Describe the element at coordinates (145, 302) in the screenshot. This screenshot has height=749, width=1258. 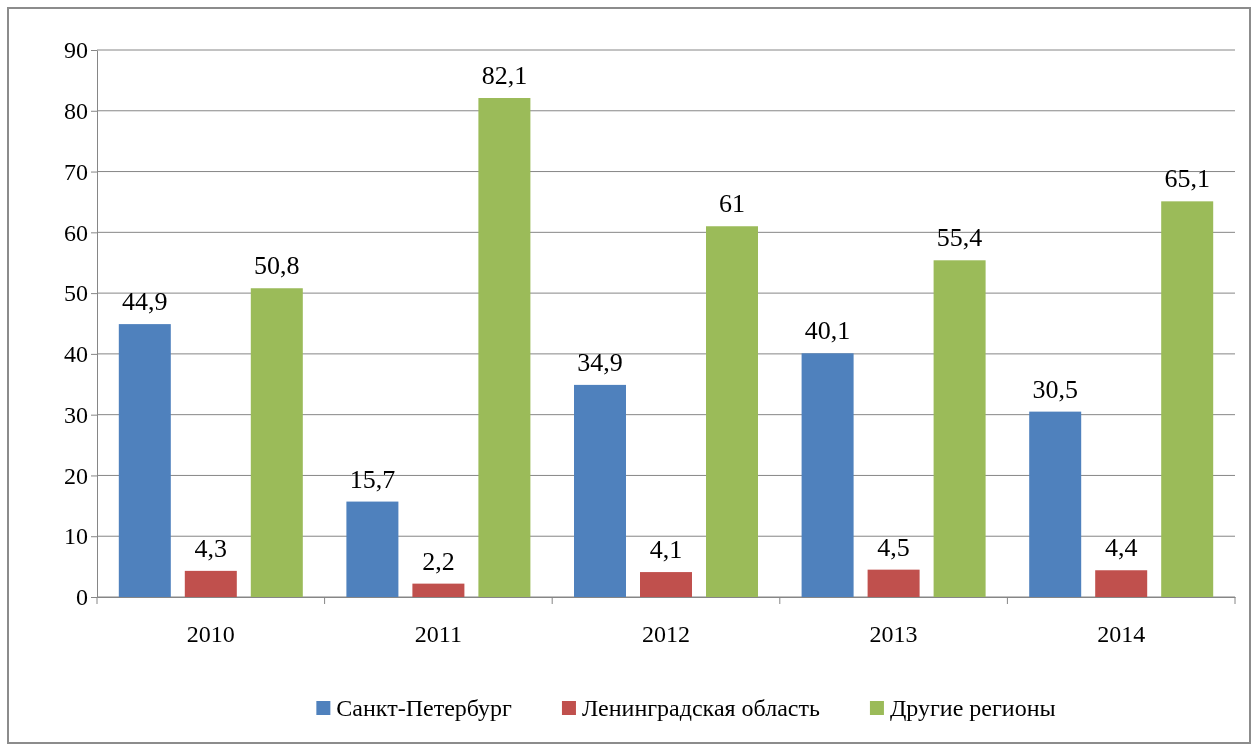
I see `data-label: 44,9` at that location.